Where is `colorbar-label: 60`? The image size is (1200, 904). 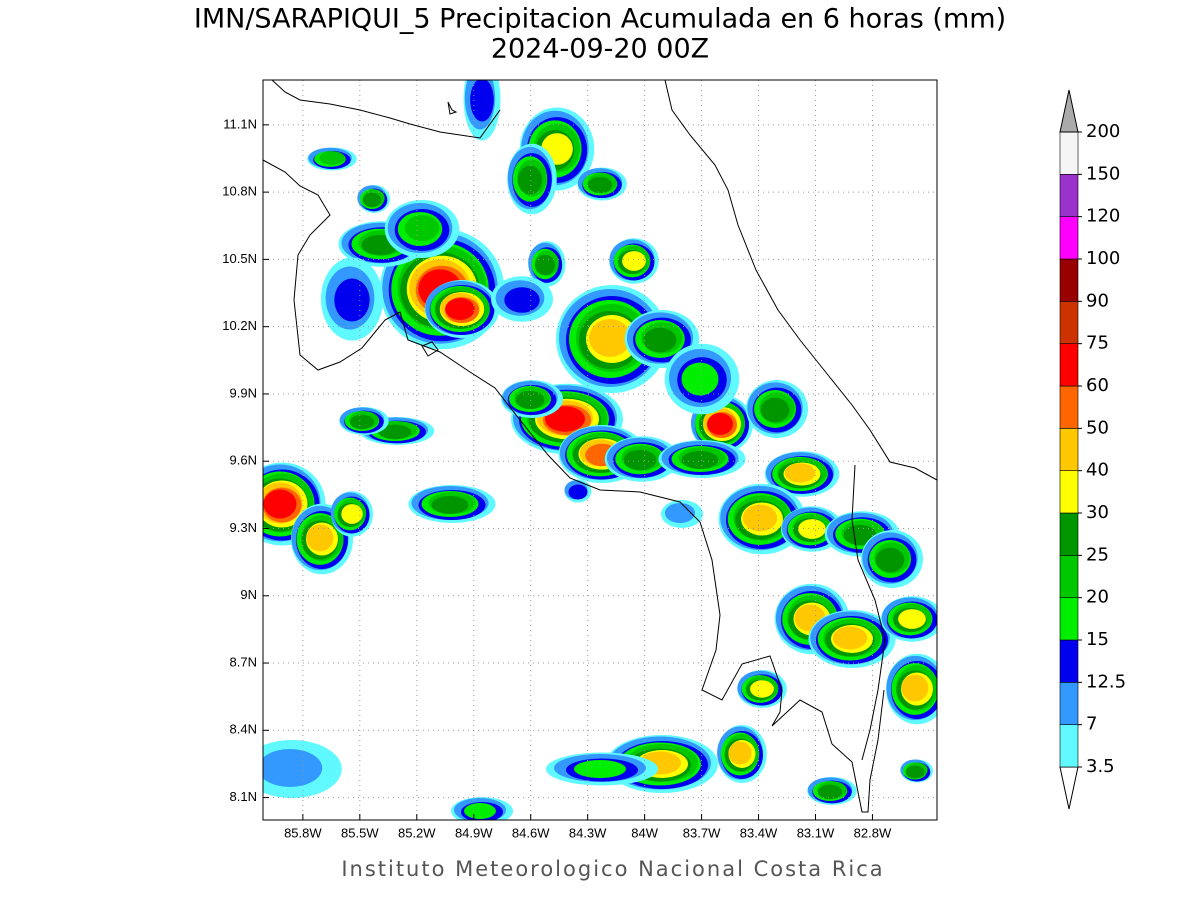 colorbar-label: 60 is located at coordinates (1097, 385).